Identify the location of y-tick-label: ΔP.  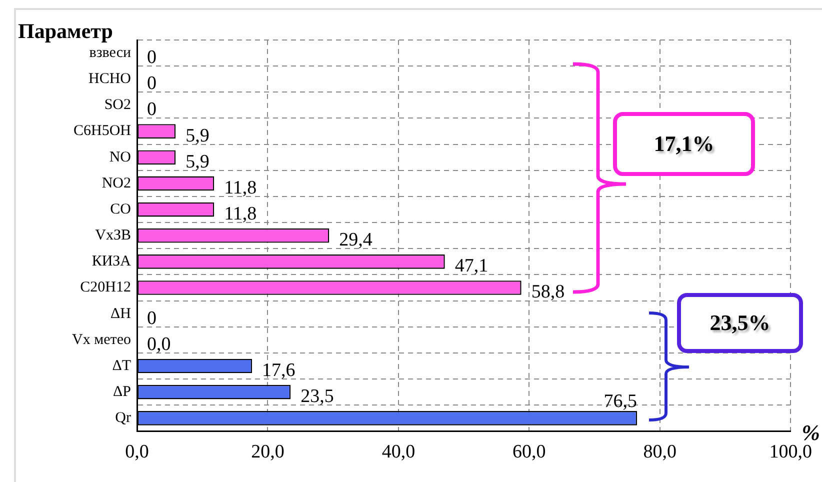
(122, 392).